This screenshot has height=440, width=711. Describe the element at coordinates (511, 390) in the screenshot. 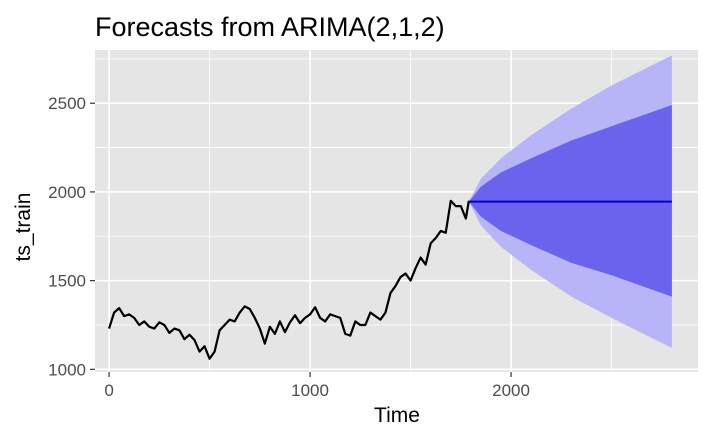

I see `x-tick-label-2: 2000` at that location.